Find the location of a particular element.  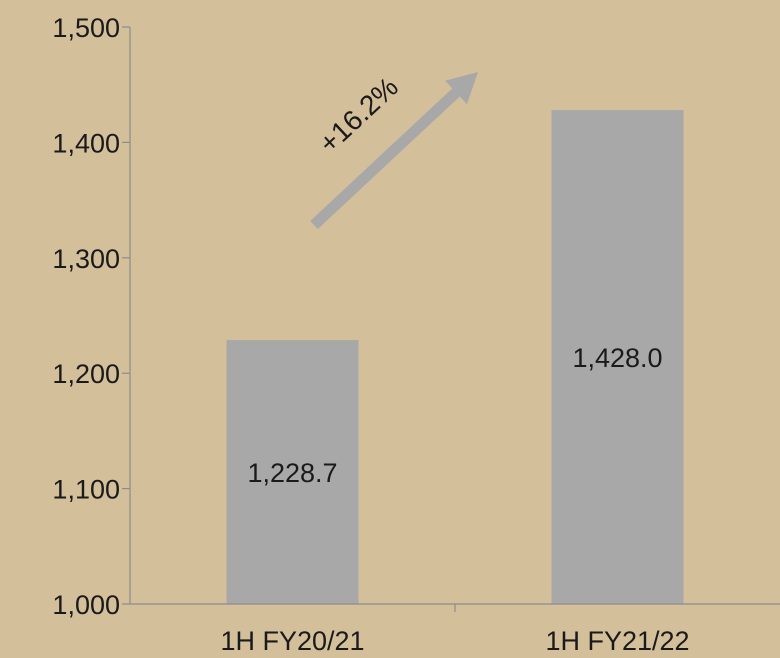

y-tick-label-6: 1,500 is located at coordinates (86, 28).